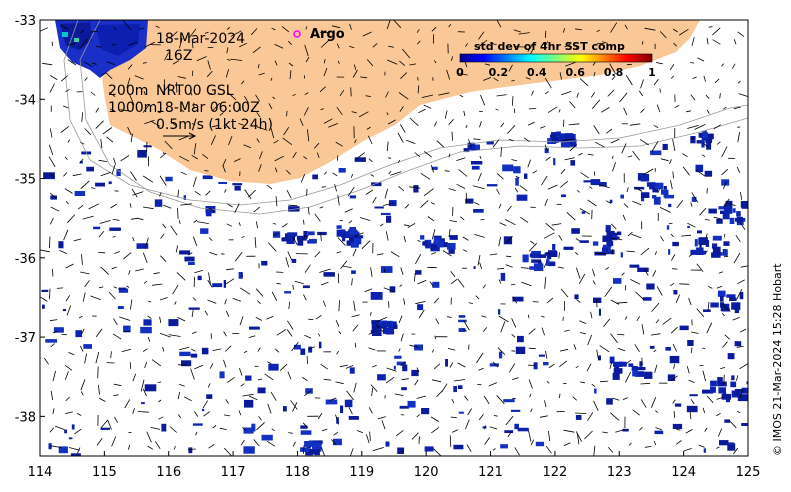 This screenshot has height=492, width=791. What do you see at coordinates (554, 472) in the screenshot?
I see `lon-tick-label: 122` at bounding box center [554, 472].